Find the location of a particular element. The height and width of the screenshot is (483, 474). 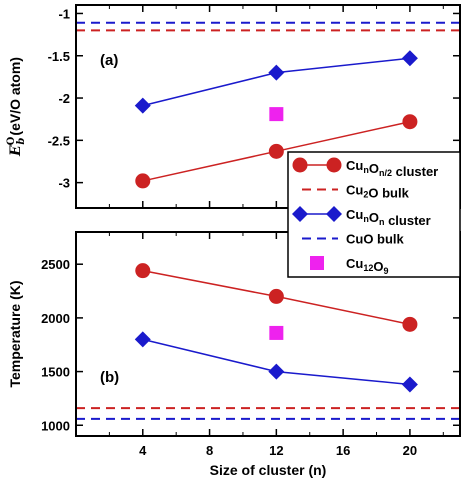

y-tick-label: 2500 is located at coordinates (55, 264).